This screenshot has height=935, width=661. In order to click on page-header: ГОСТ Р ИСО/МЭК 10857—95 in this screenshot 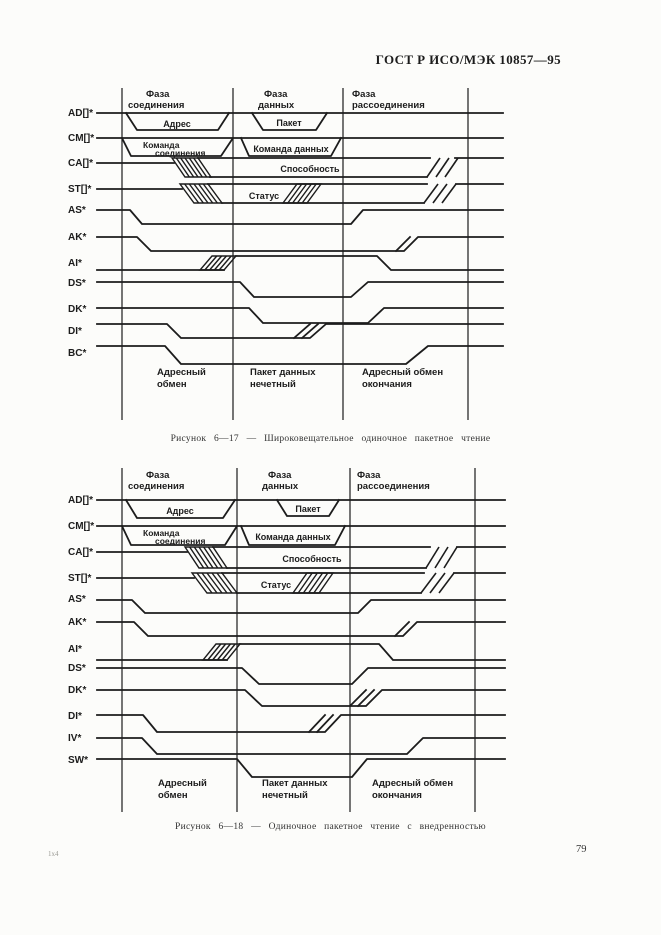, I will do `click(468, 59)`.